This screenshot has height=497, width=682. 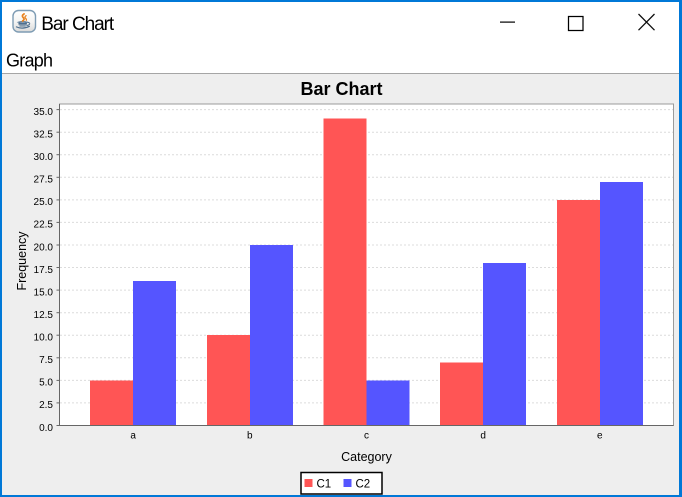 What do you see at coordinates (44, 247) in the screenshot?
I see `svg-text: 20.0` at bounding box center [44, 247].